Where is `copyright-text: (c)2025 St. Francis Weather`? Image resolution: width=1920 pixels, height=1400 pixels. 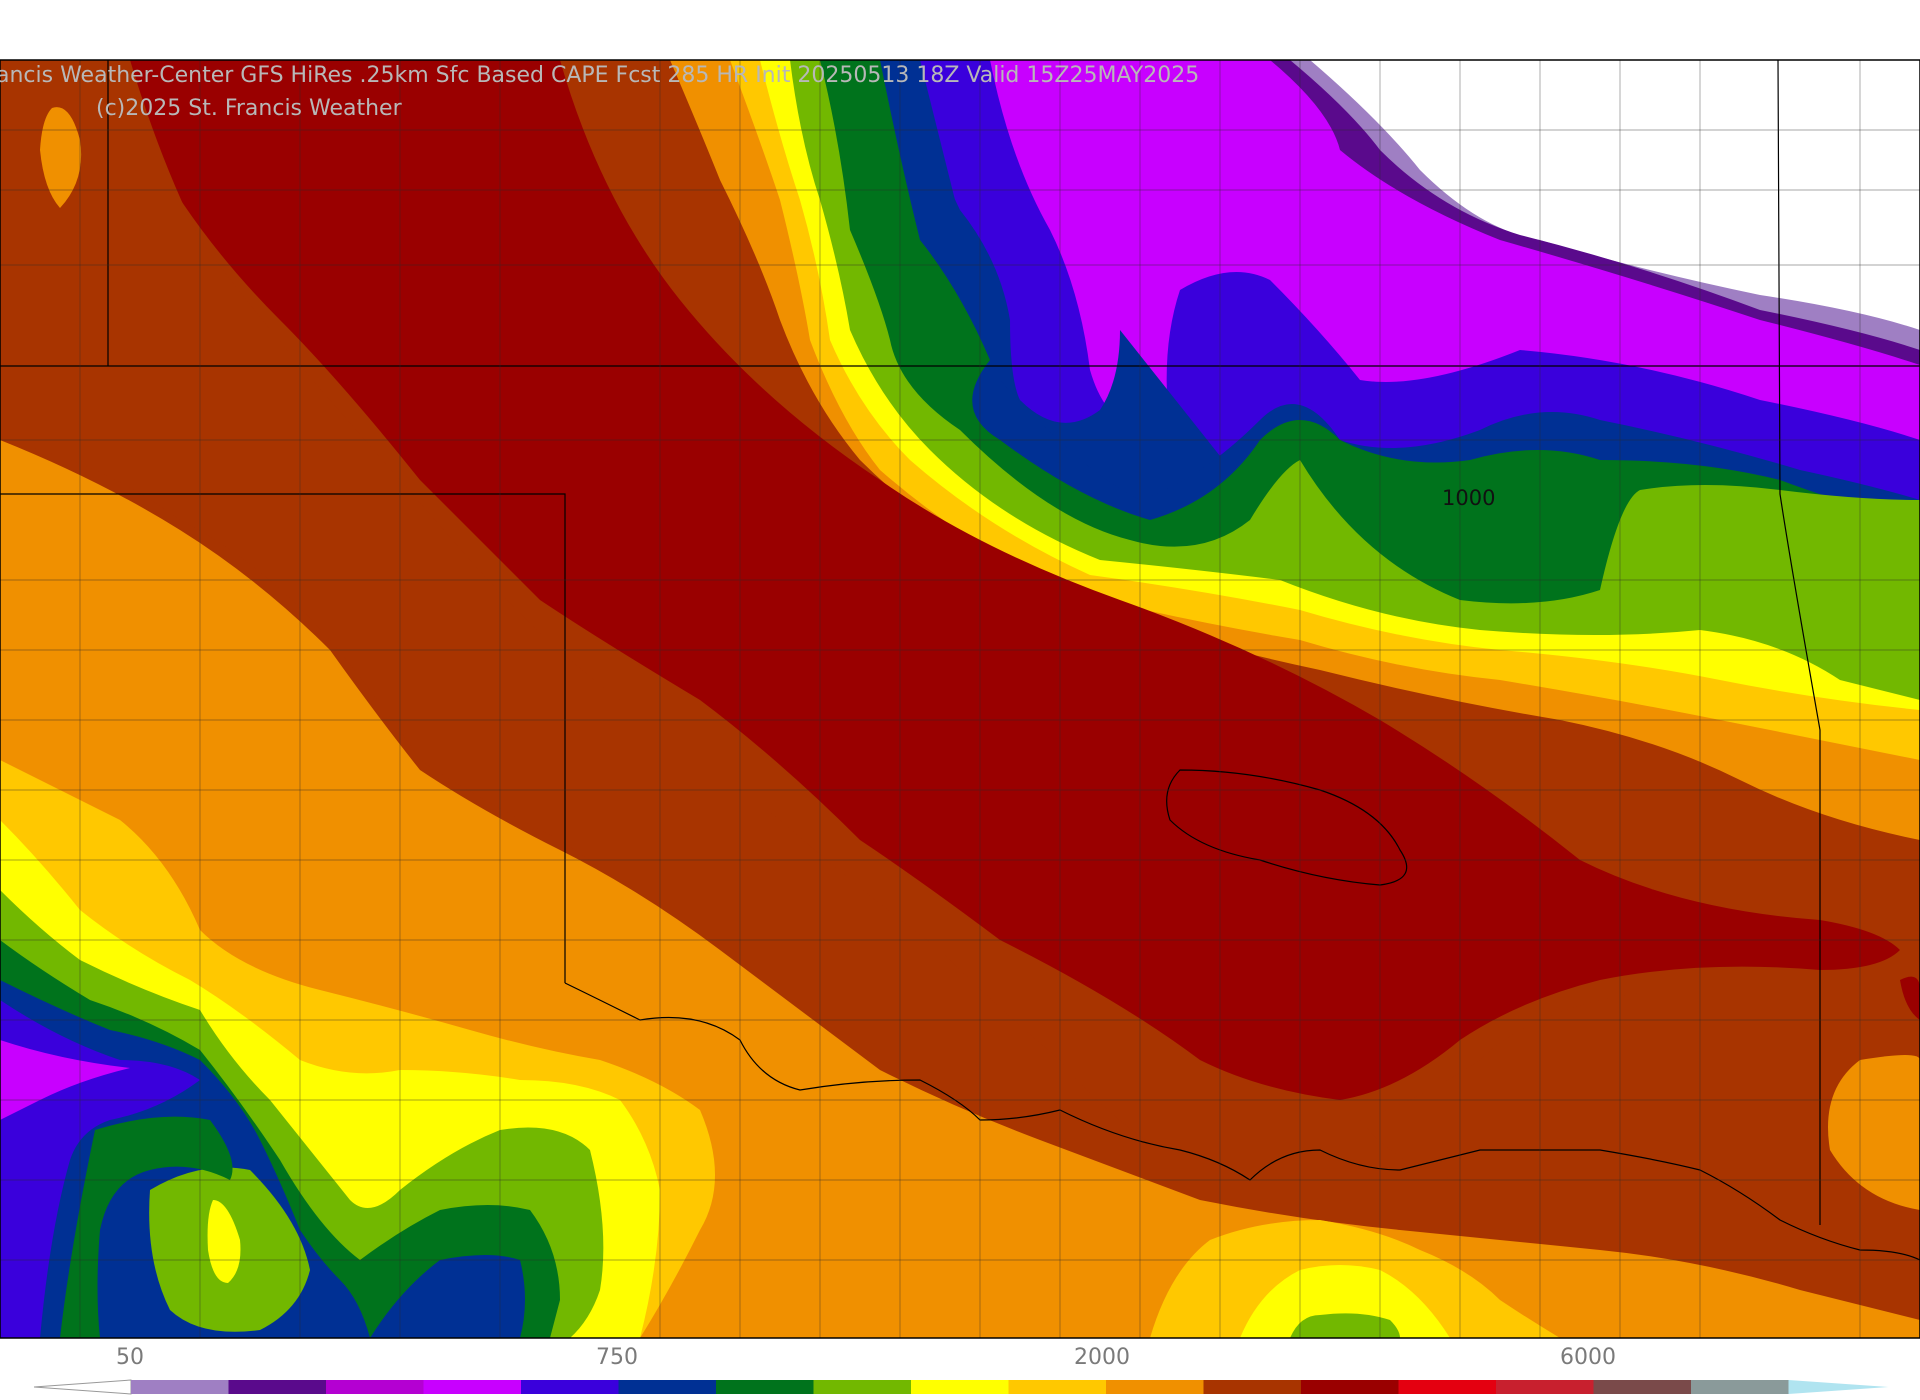 copyright-text: (c)2025 St. Francis Weather is located at coordinates (249, 108).